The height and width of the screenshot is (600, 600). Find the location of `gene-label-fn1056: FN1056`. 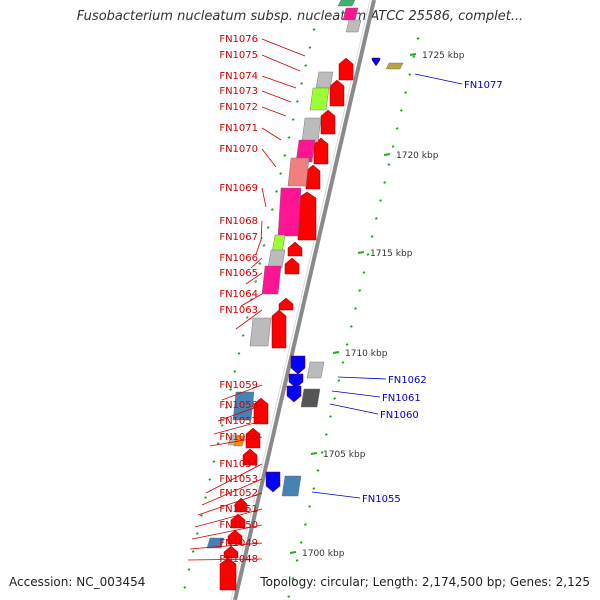

gene-label-fn1056: FN1056 is located at coordinates (238, 437).